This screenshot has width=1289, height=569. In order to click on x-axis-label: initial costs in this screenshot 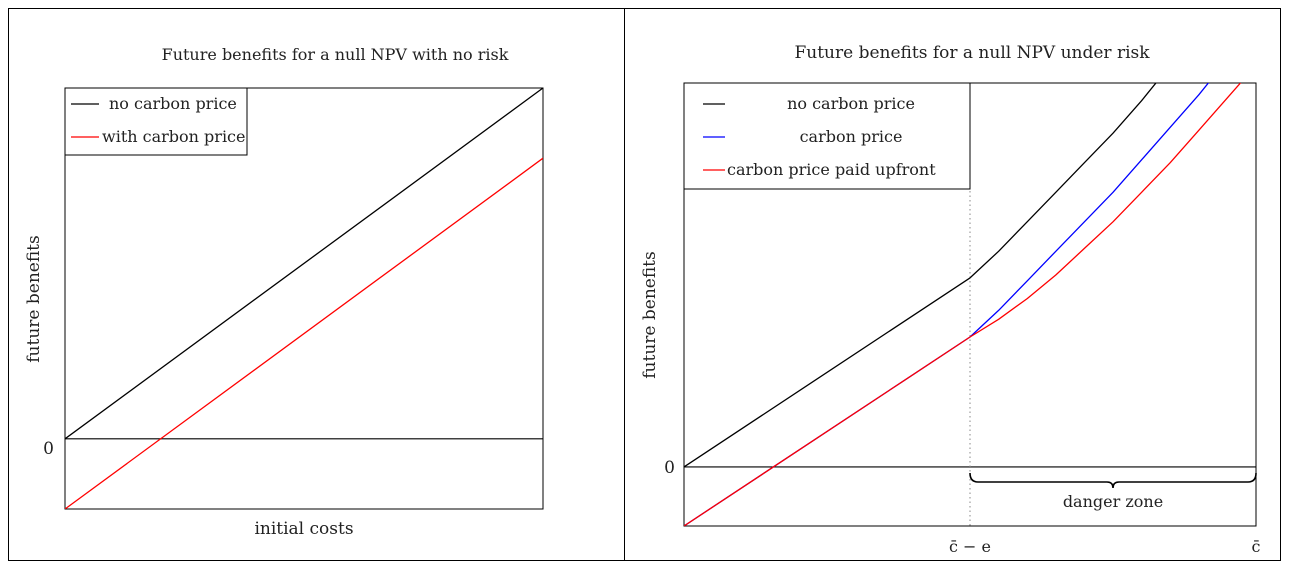, I will do `click(303, 529)`.